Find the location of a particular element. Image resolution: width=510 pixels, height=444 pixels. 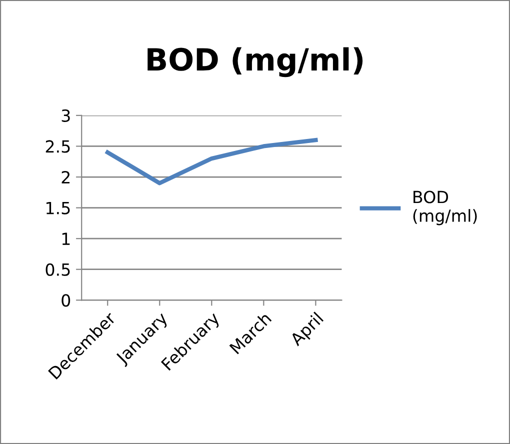

y-tick-label: 1.5 is located at coordinates (58, 208).